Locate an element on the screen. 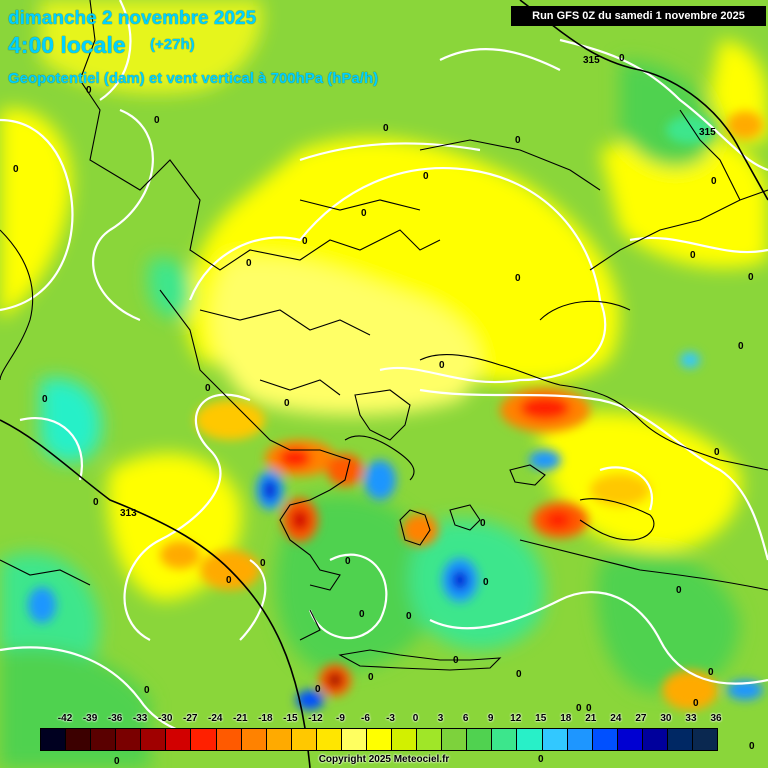  legend-tick-label: 33 is located at coordinates (691, 718).